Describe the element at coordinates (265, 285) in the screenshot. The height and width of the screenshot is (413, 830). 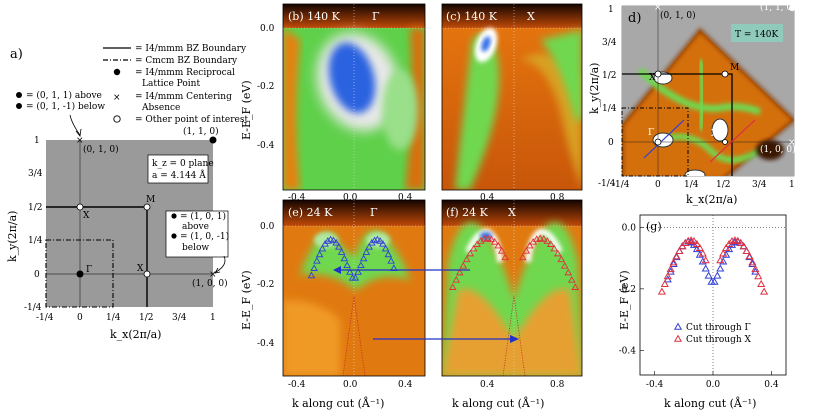
I see `e-ytick-m0.2: -0.2` at that location.